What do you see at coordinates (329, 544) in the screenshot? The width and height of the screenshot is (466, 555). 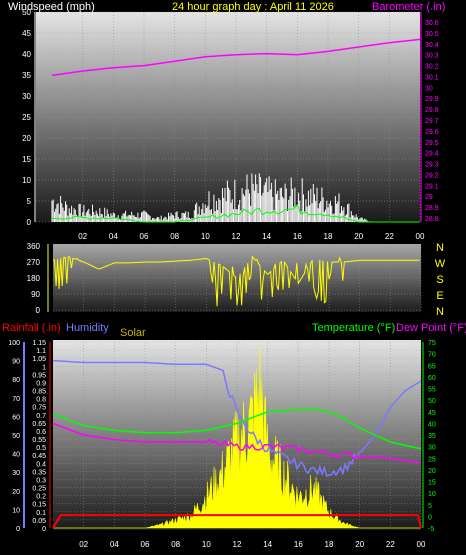 I see `weather-x-tick: 18` at bounding box center [329, 544].